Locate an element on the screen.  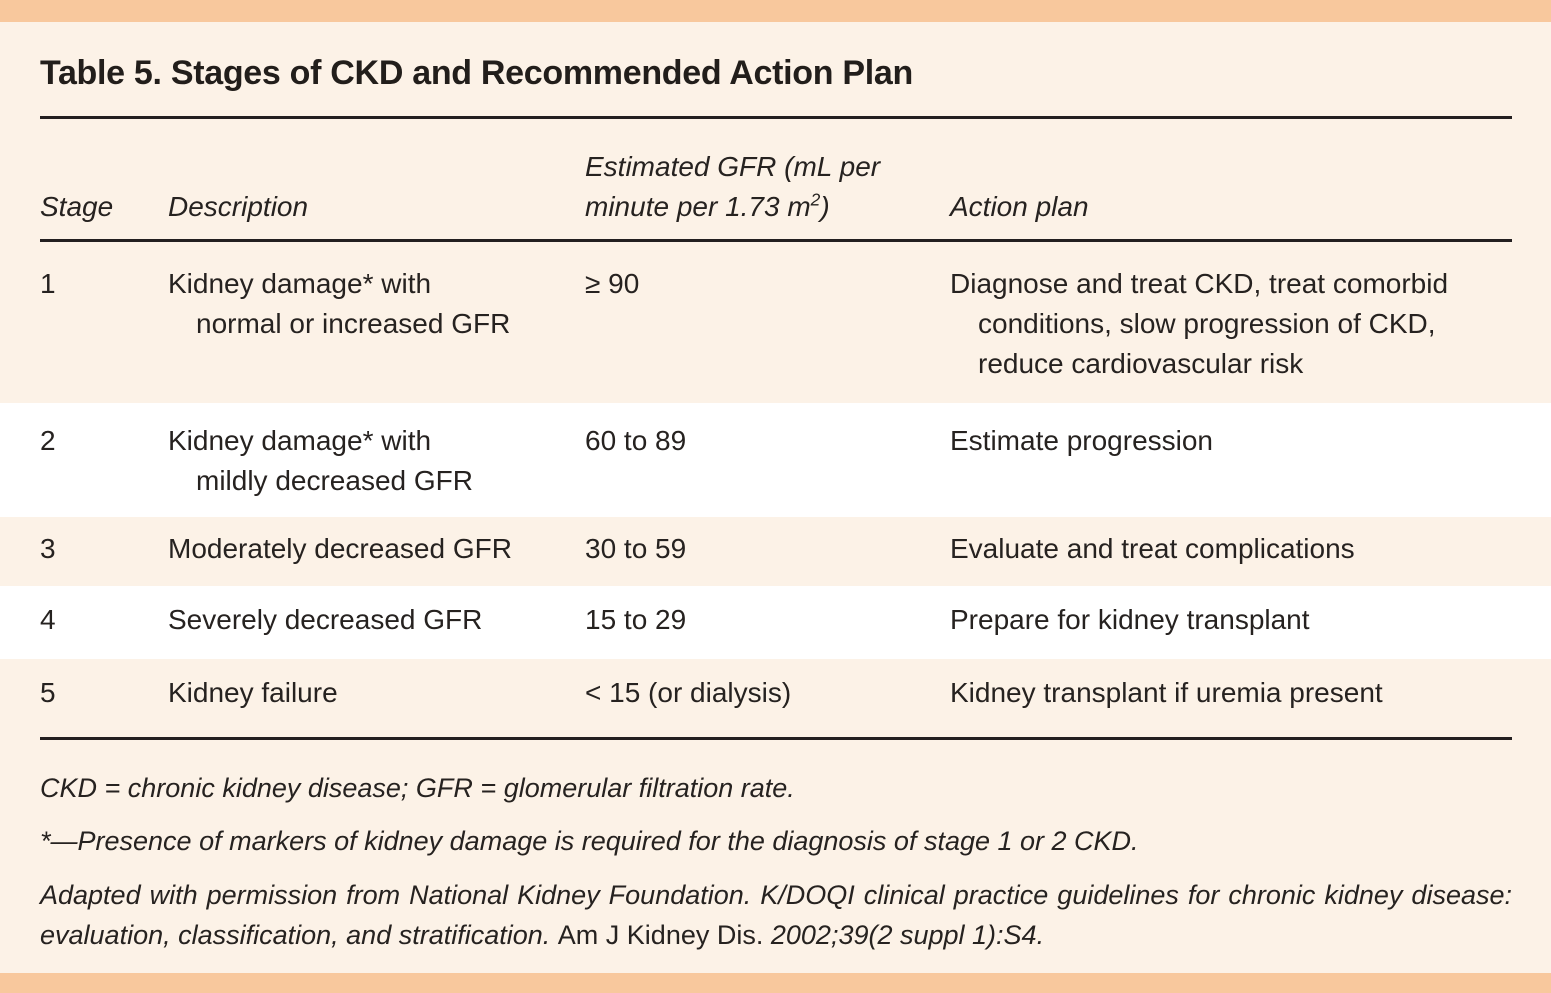
stage-value: 5 is located at coordinates (48, 692).